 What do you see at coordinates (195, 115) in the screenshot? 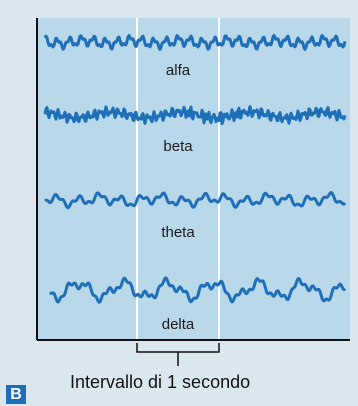
I see `wave-beta` at bounding box center [195, 115].